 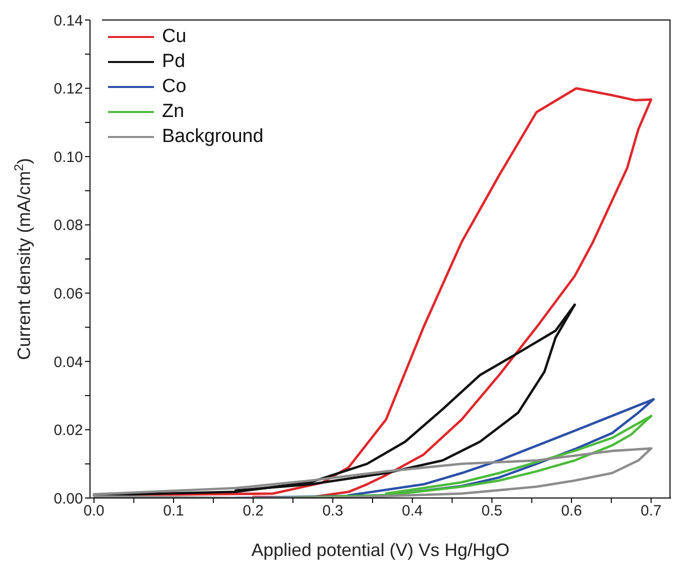 What do you see at coordinates (380, 550) in the screenshot?
I see `x-axis-title: Applied potential (V) Vs Hg/HgO` at bounding box center [380, 550].